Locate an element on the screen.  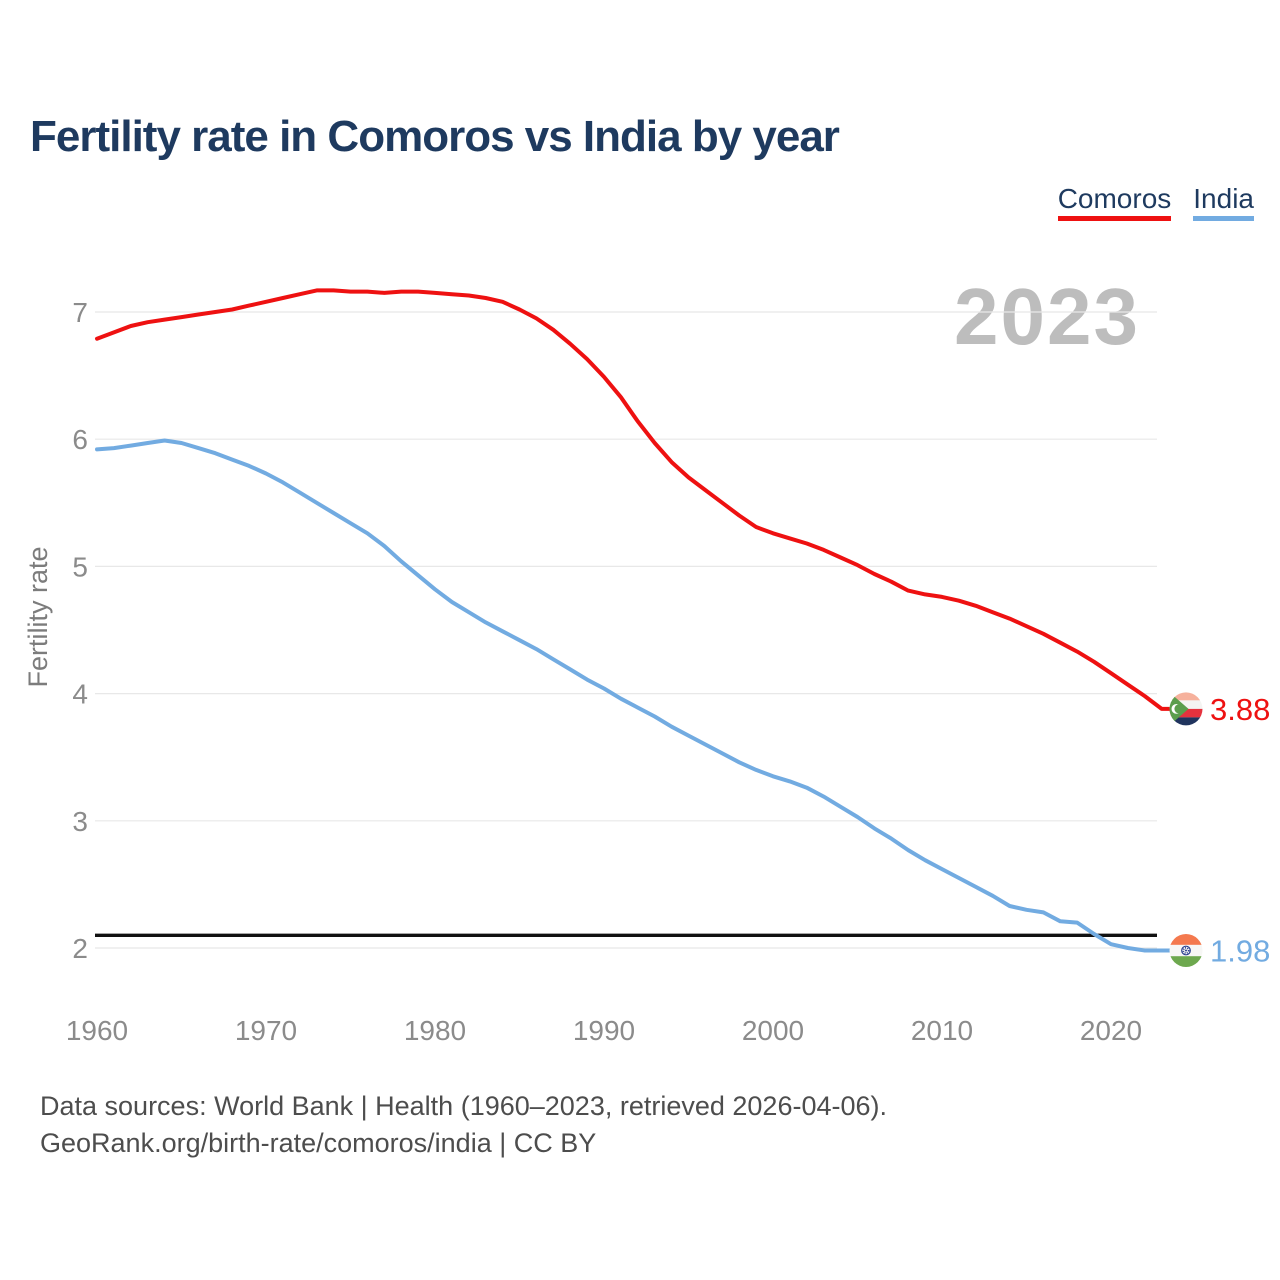
y-axis-title: Fertility rate is located at coordinates (38, 616).